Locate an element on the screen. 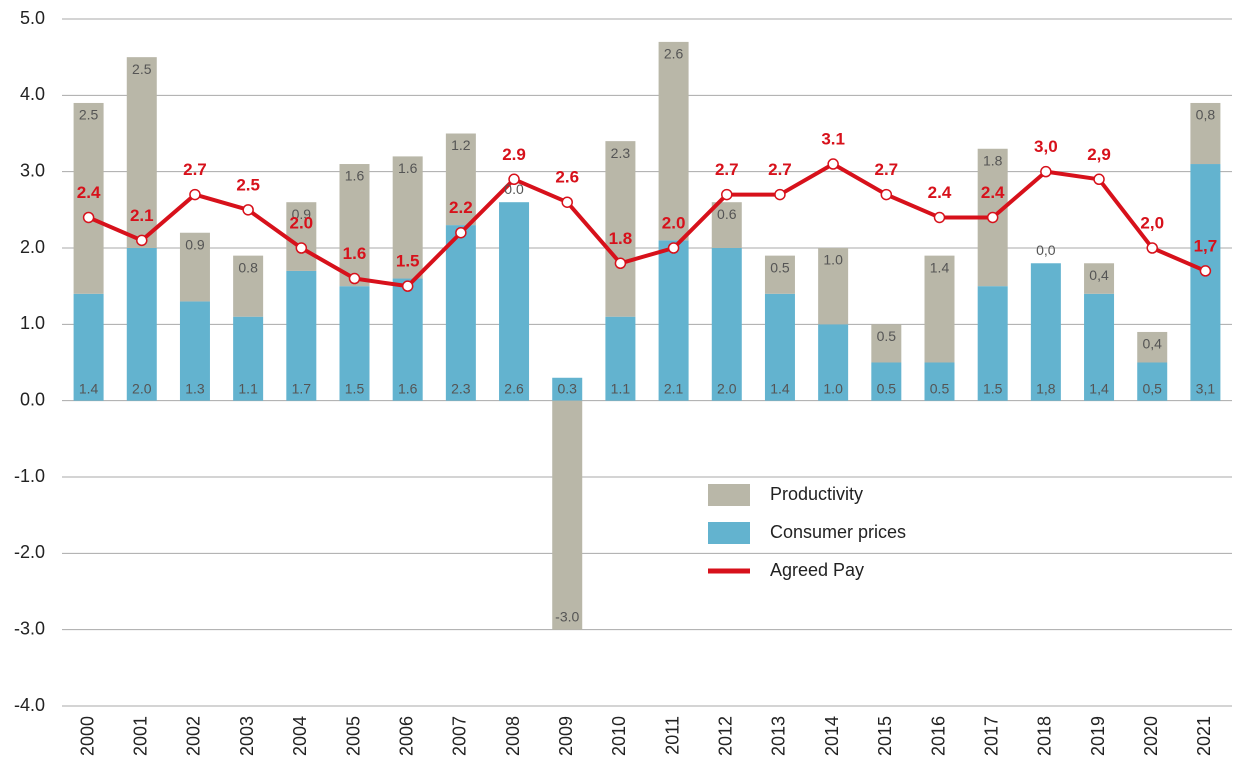  data-label: 2.5 is located at coordinates (89, 115).